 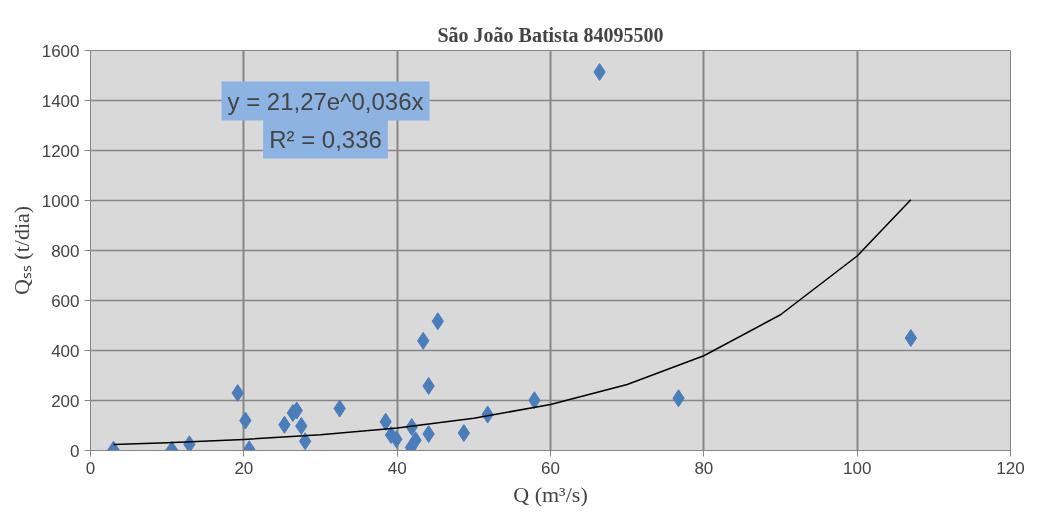 I want to click on y-tick-label: 400, so click(x=65, y=351).